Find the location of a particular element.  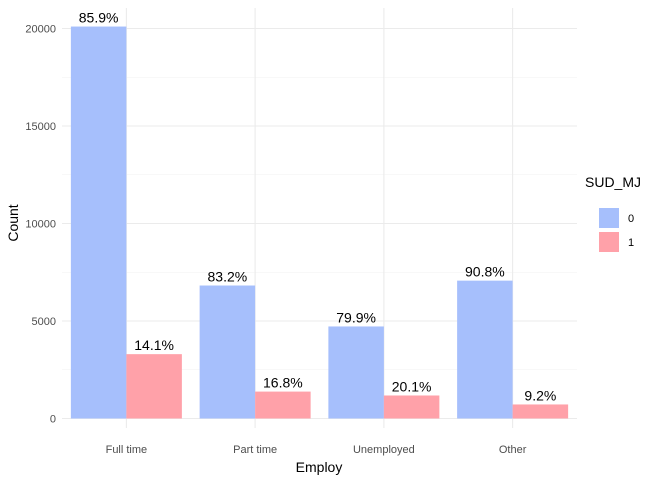

x-tick-label: Unemployed is located at coordinates (384, 450).